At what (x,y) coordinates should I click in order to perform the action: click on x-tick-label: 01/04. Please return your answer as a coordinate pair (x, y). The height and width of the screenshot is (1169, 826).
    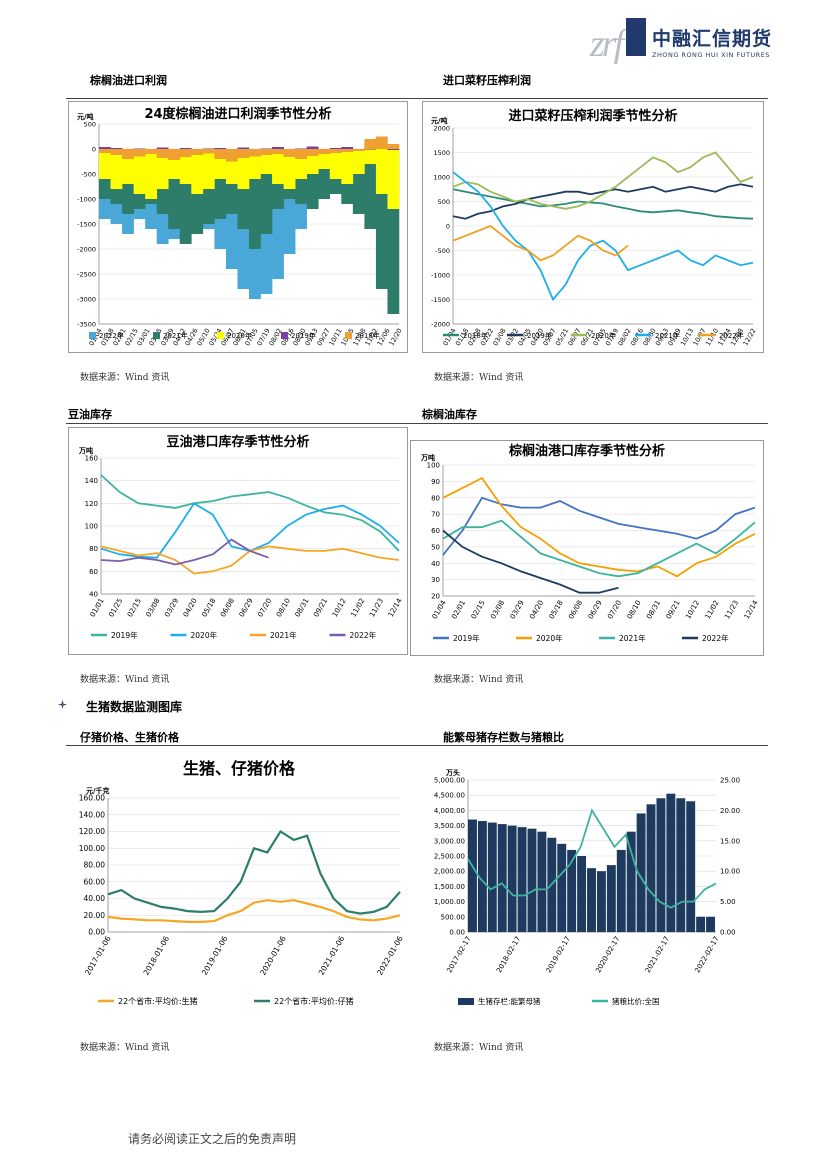
    Looking at the image, I should click on (439, 610).